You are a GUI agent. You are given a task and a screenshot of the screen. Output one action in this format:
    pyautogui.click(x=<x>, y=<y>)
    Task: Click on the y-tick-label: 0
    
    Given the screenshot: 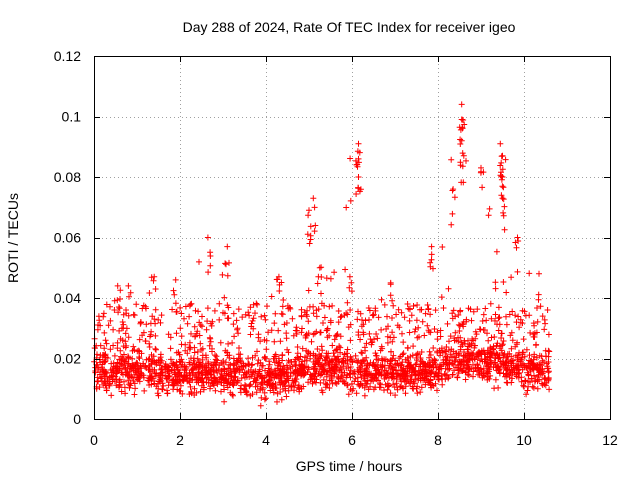 What is the action you would take?
    pyautogui.click(x=77, y=419)
    